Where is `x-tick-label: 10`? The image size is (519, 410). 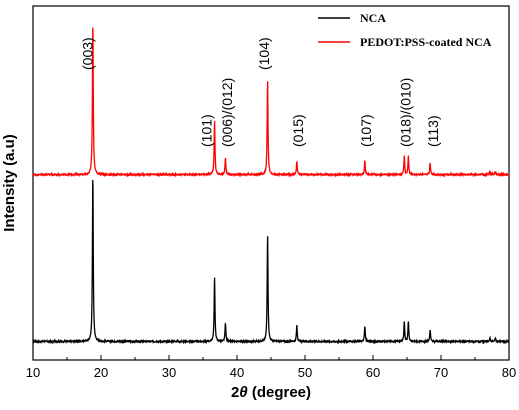 x-tick-label: 10 is located at coordinates (33, 372).